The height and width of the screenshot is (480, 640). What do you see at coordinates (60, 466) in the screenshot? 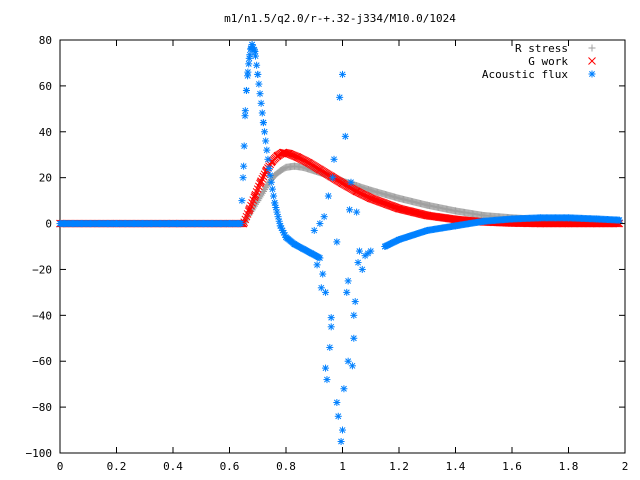
I see `x-tick-label: 0` at bounding box center [60, 466].